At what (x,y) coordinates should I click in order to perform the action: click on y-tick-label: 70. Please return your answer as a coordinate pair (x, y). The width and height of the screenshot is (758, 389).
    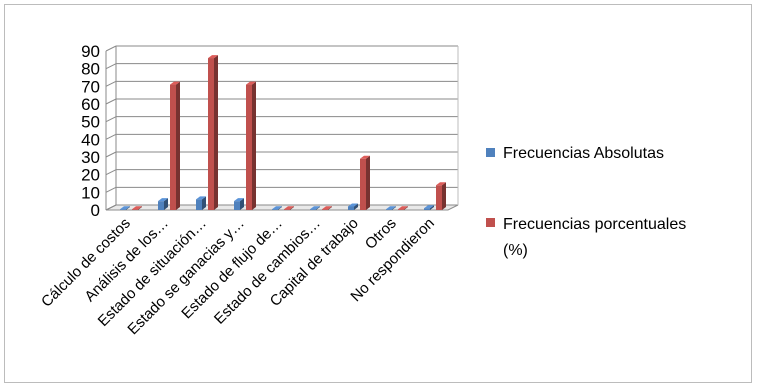
    Looking at the image, I should click on (90, 86).